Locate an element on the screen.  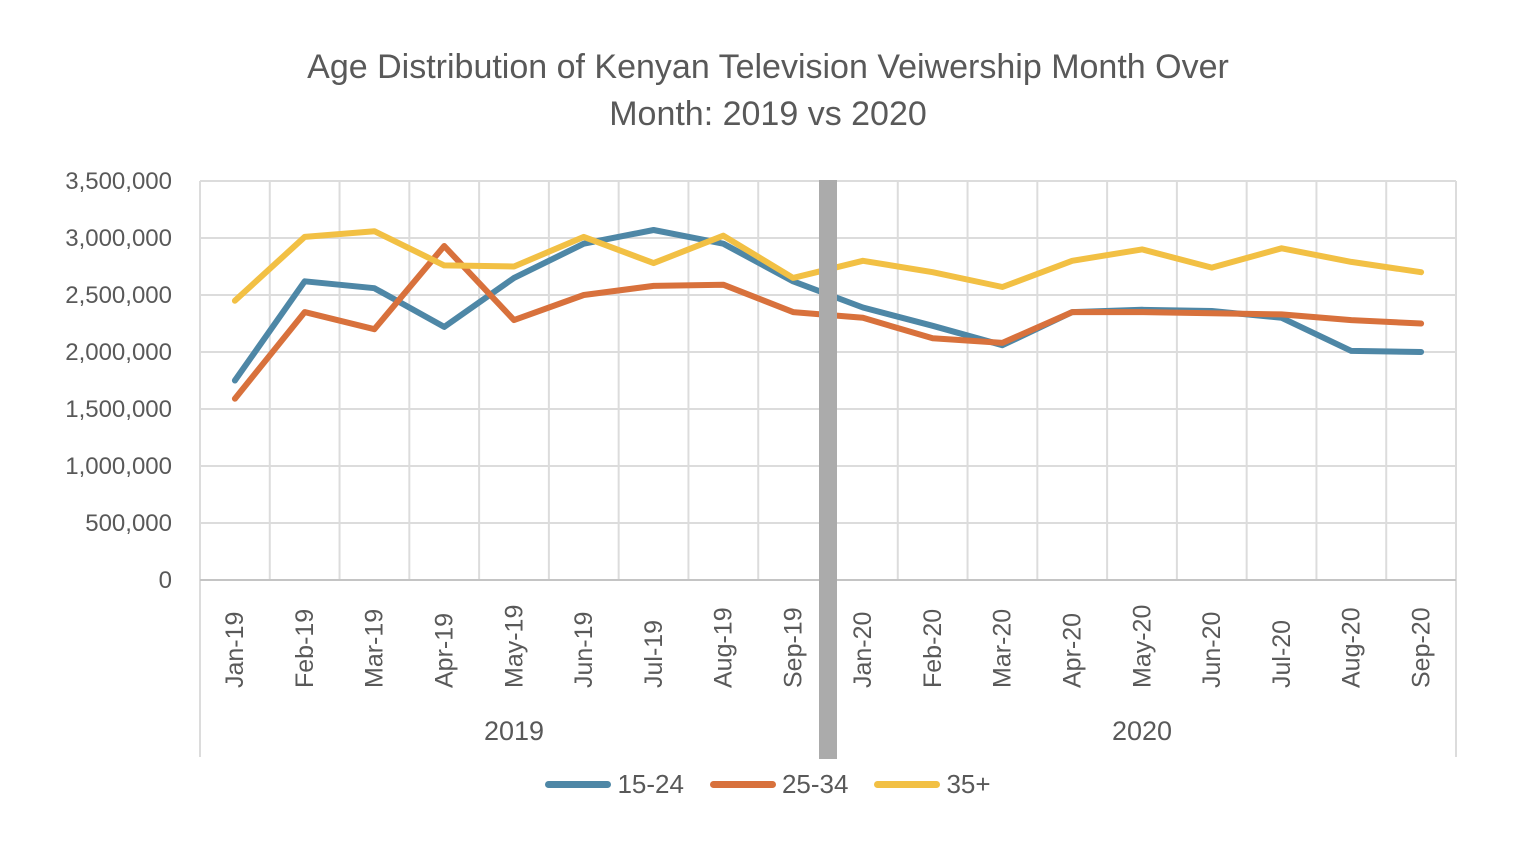
y-tick-label: 0 is located at coordinates (165, 580).